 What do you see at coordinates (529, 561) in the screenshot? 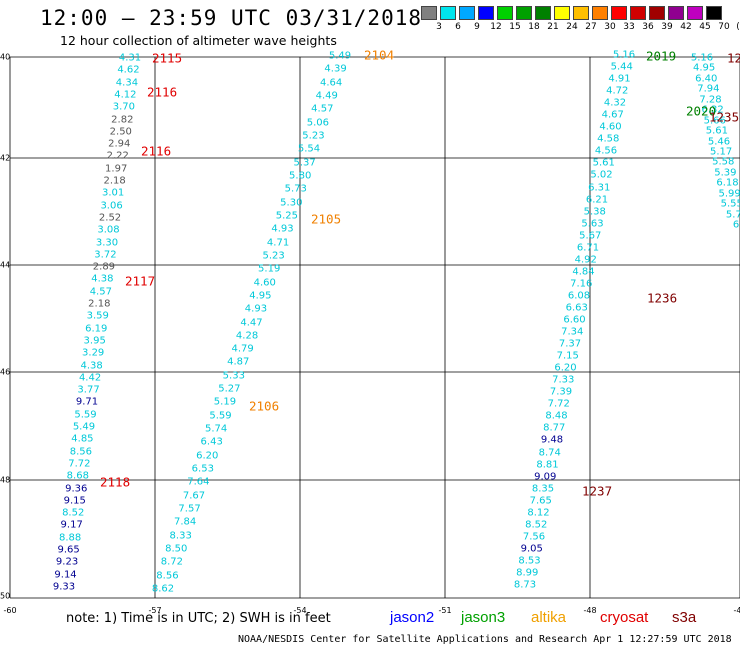
I see `wave-height-value: 8.53` at bounding box center [529, 561].